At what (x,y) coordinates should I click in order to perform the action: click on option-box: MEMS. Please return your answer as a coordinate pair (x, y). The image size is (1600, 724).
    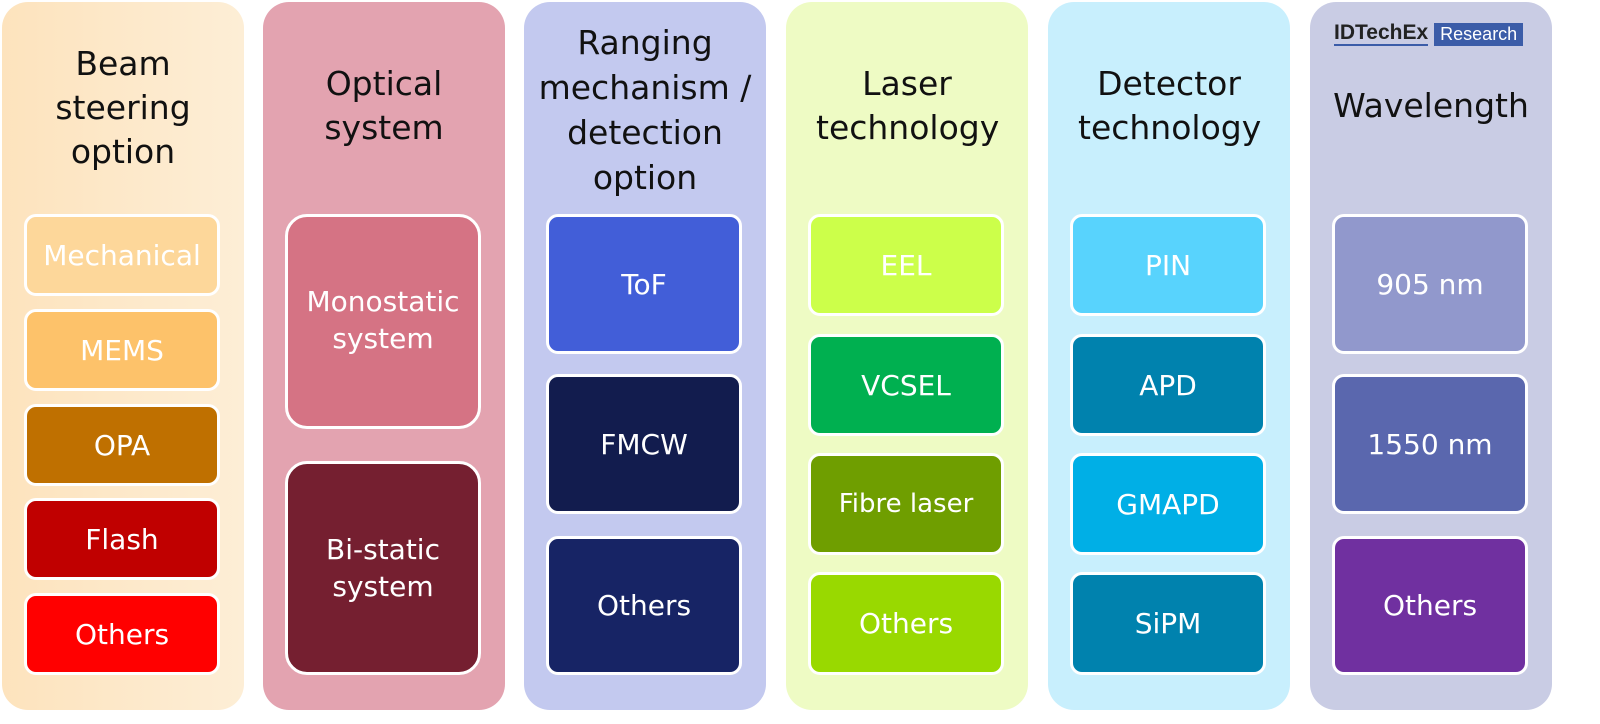
    Looking at the image, I should click on (122, 350).